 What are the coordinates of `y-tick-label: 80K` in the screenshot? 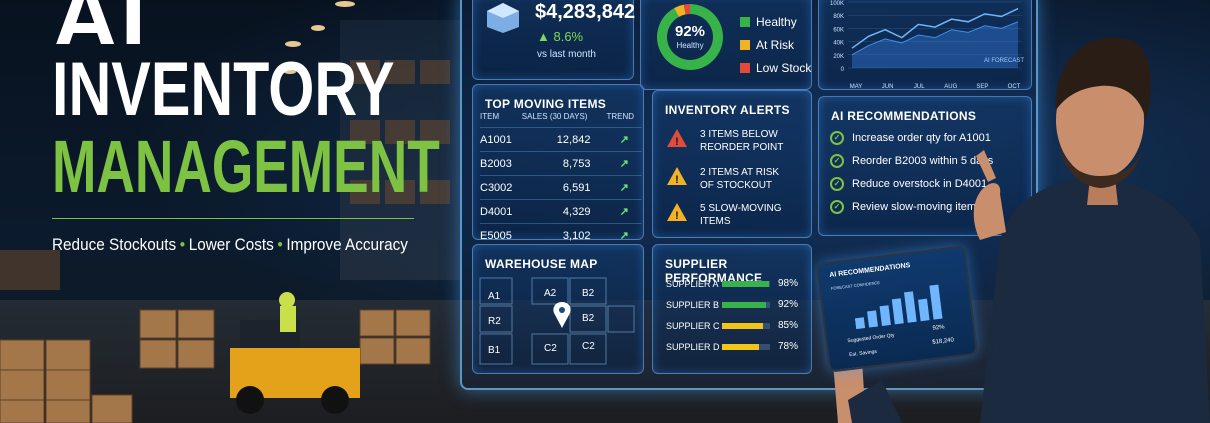 It's located at (838, 17).